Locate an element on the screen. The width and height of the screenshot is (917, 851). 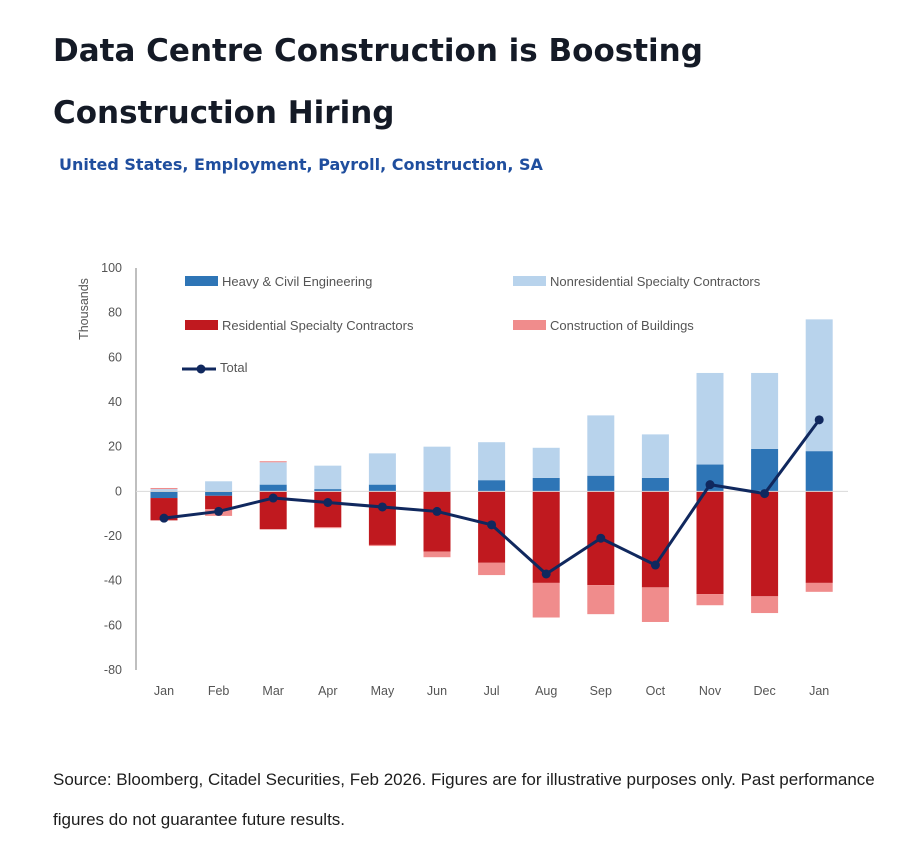
y-tick-label: 60 is located at coordinates (115, 357).